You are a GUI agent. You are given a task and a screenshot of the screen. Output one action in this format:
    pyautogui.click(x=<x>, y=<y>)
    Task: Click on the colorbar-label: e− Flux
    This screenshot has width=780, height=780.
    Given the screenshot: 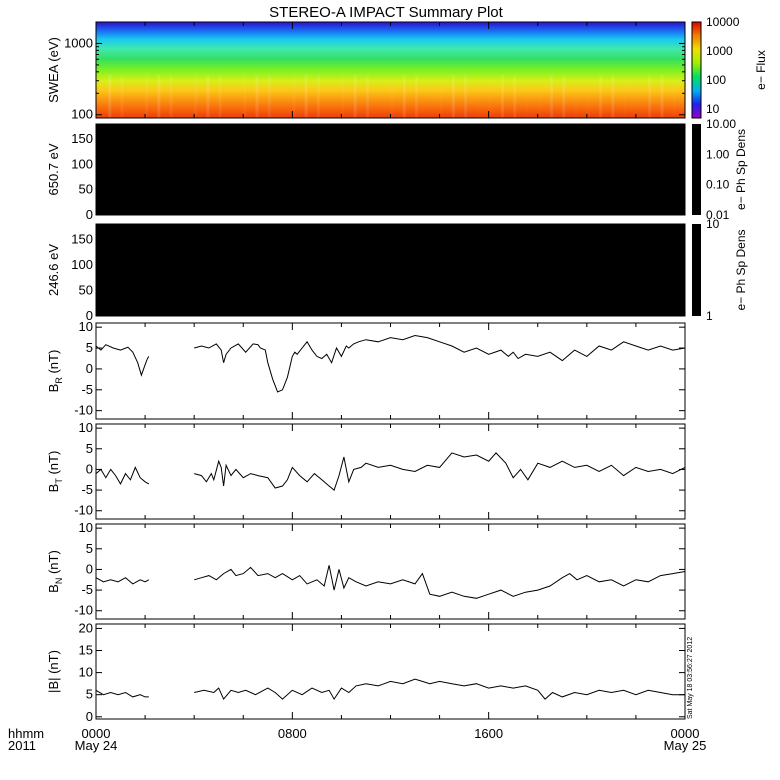 What is the action you would take?
    pyautogui.click(x=761, y=70)
    